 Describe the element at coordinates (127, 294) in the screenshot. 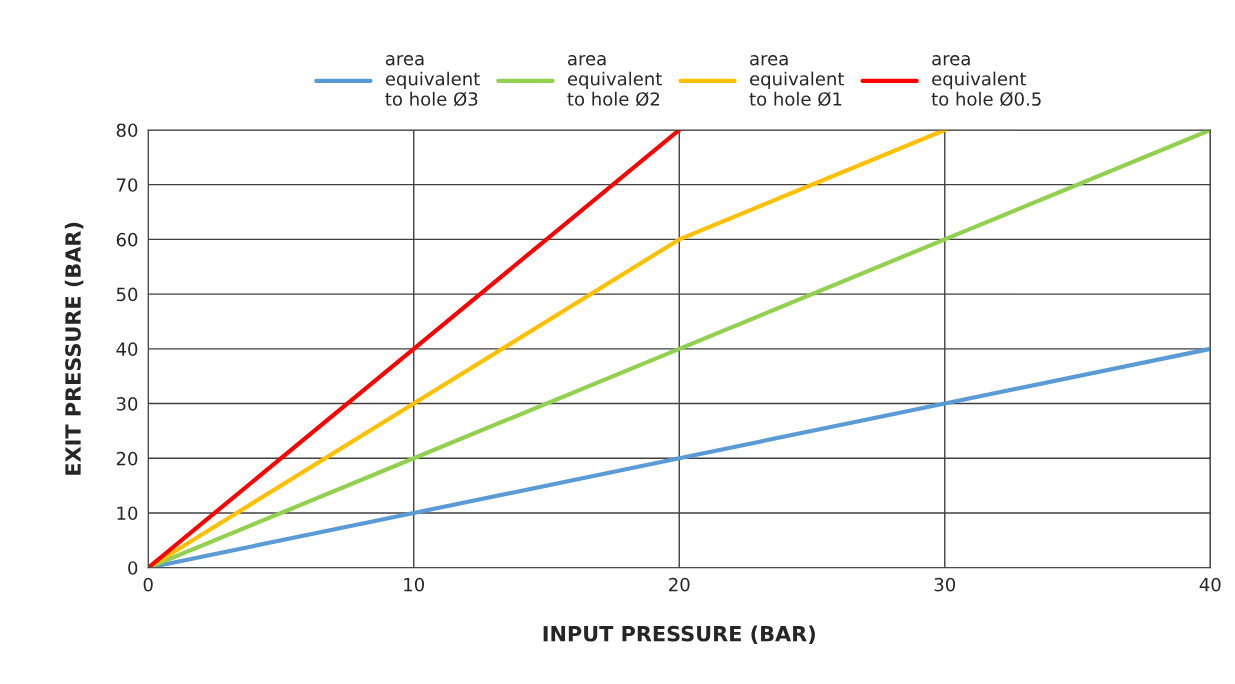

I see `y-tick-label: 50` at that location.